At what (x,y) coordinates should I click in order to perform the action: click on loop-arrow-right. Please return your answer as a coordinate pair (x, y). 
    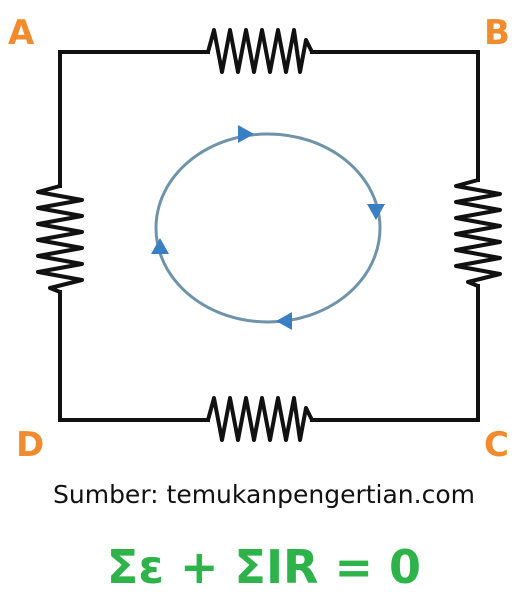
    Looking at the image, I should click on (376, 212).